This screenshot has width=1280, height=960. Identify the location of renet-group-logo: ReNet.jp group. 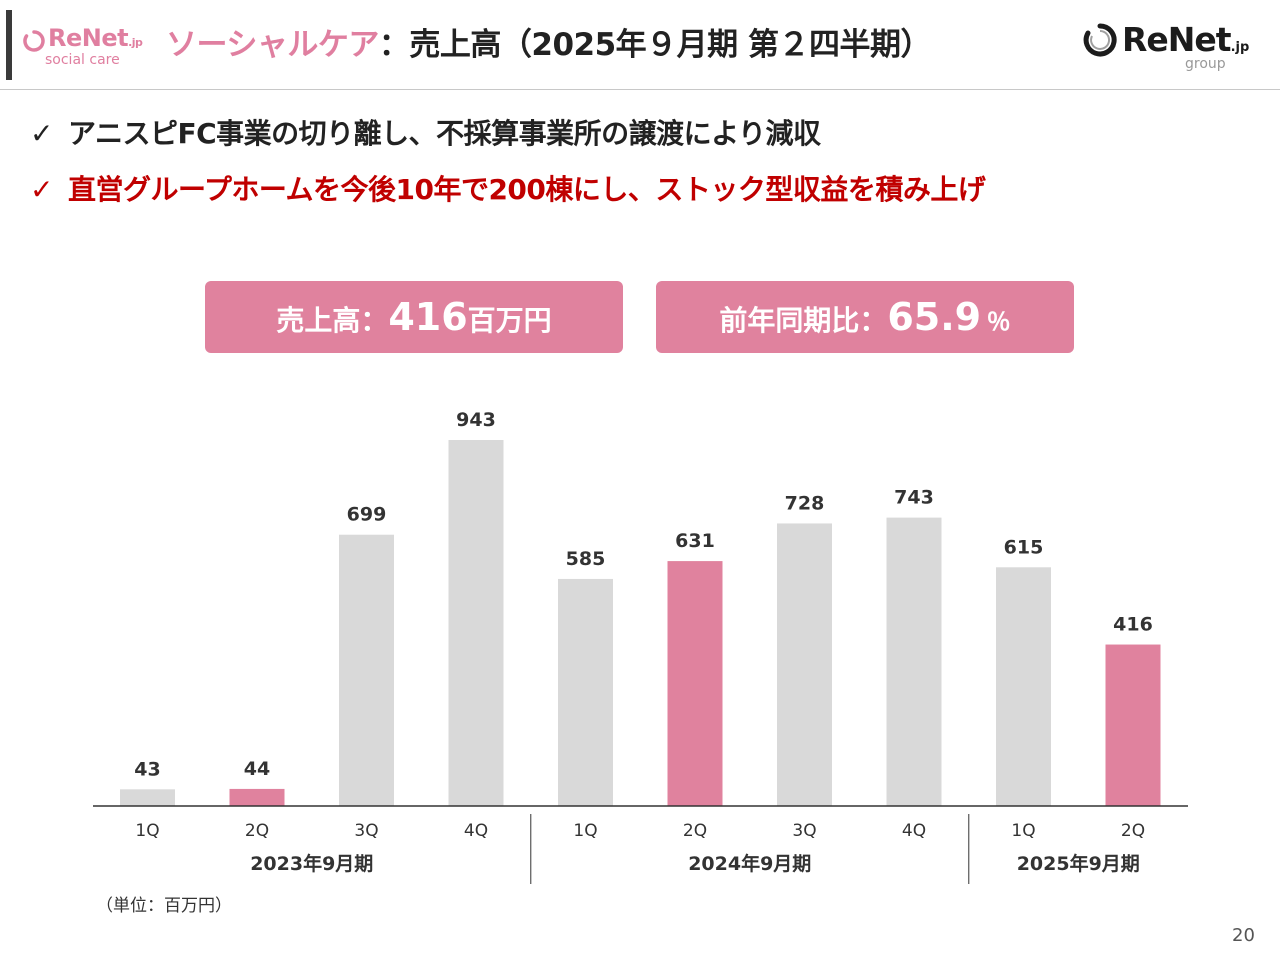
(1170, 46).